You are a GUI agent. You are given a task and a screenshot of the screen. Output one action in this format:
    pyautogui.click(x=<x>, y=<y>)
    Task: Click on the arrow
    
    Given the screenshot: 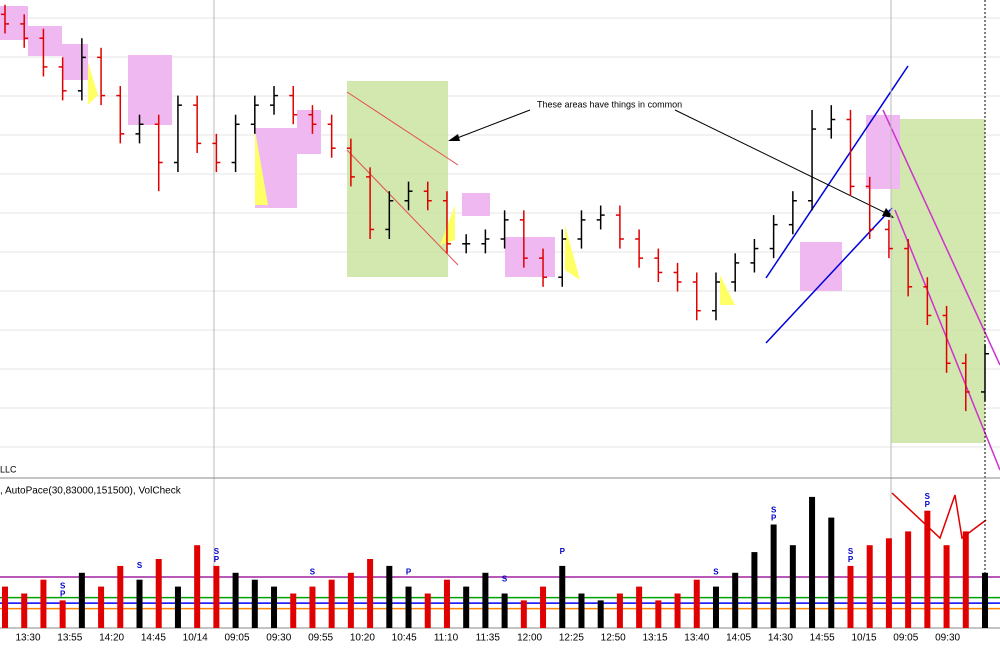 What is the action you would take?
    pyautogui.click(x=782, y=162)
    